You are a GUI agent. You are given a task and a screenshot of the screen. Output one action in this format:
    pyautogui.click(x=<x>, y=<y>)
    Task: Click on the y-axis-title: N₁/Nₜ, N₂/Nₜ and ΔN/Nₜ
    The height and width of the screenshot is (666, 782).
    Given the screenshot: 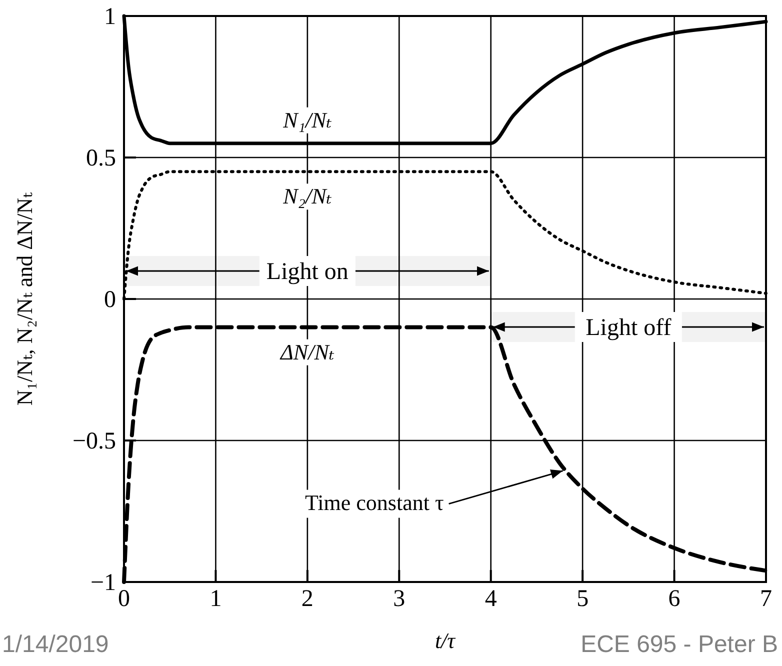 What is the action you would take?
    pyautogui.click(x=24, y=299)
    